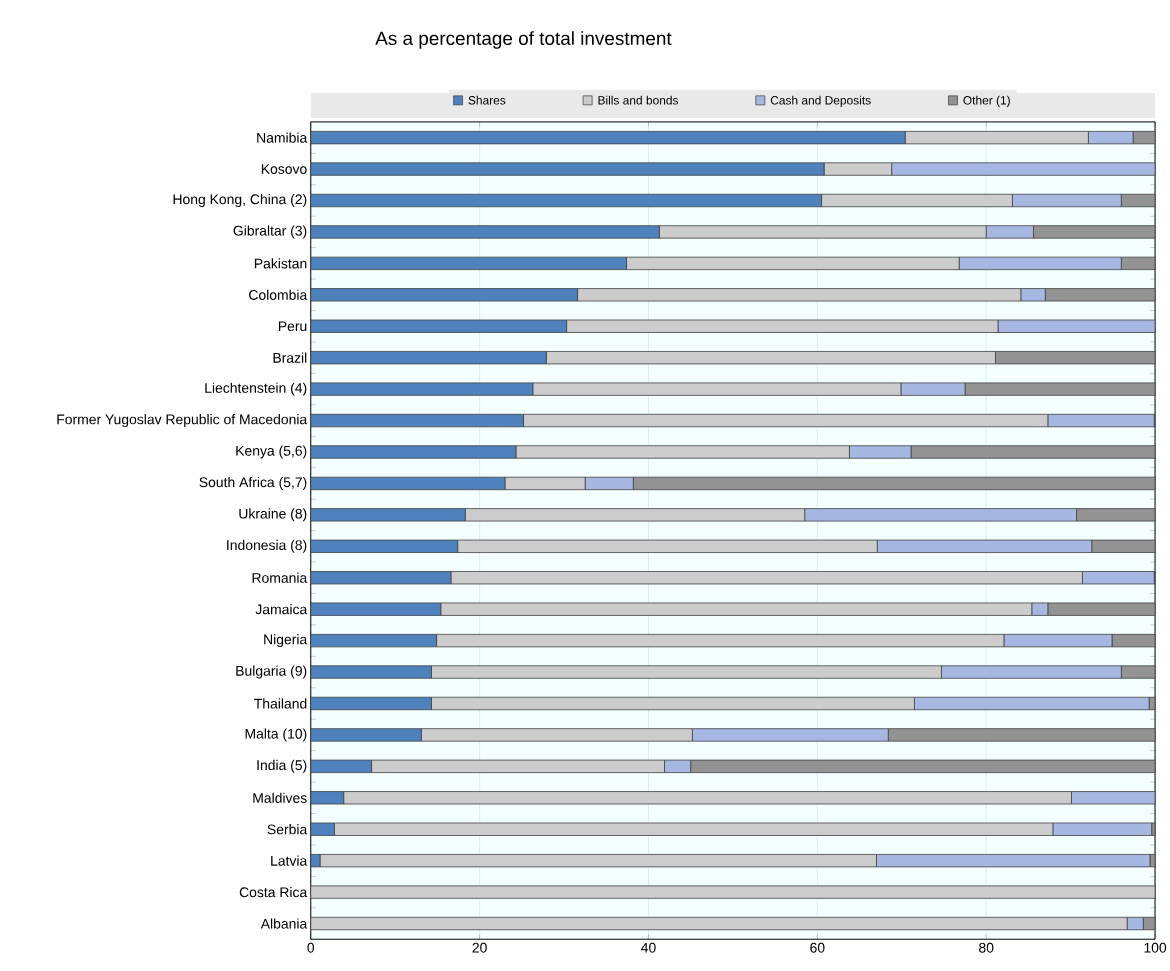  Describe the element at coordinates (240, 200) in the screenshot. I see `y-tick-label: Hong Kong, China (2)` at that location.